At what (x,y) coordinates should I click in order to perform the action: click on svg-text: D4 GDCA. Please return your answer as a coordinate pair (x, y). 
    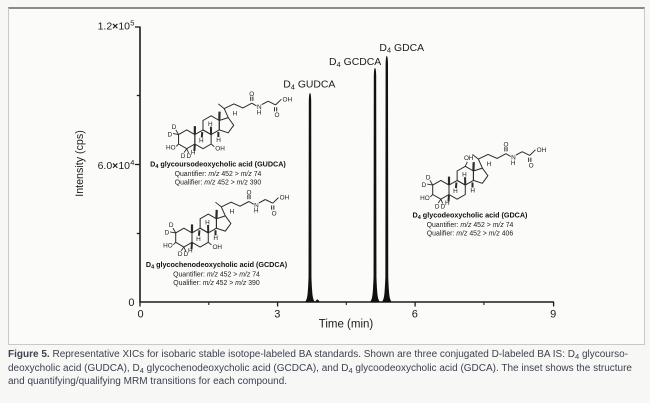
    Looking at the image, I should click on (401, 49).